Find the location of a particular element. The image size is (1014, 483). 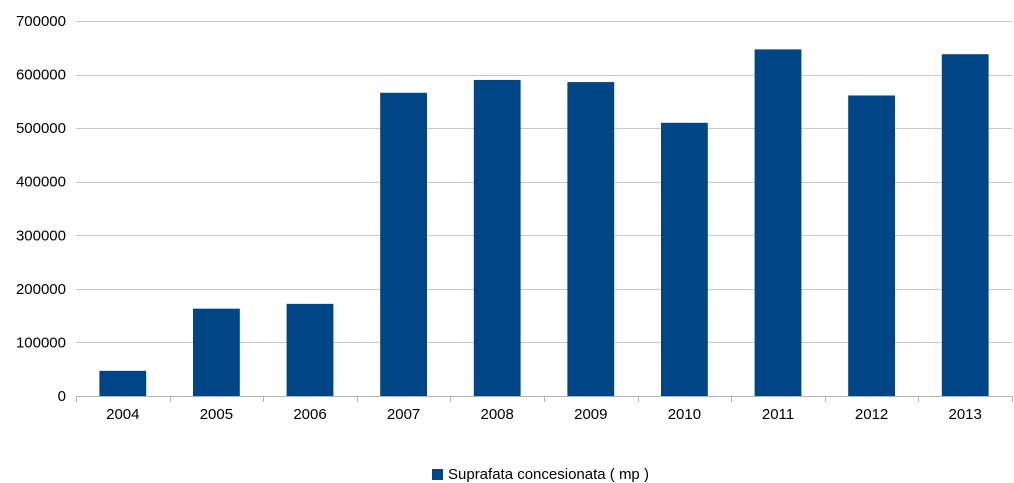

legend-label: Suprafata concesionata ( mp ) is located at coordinates (548, 474).